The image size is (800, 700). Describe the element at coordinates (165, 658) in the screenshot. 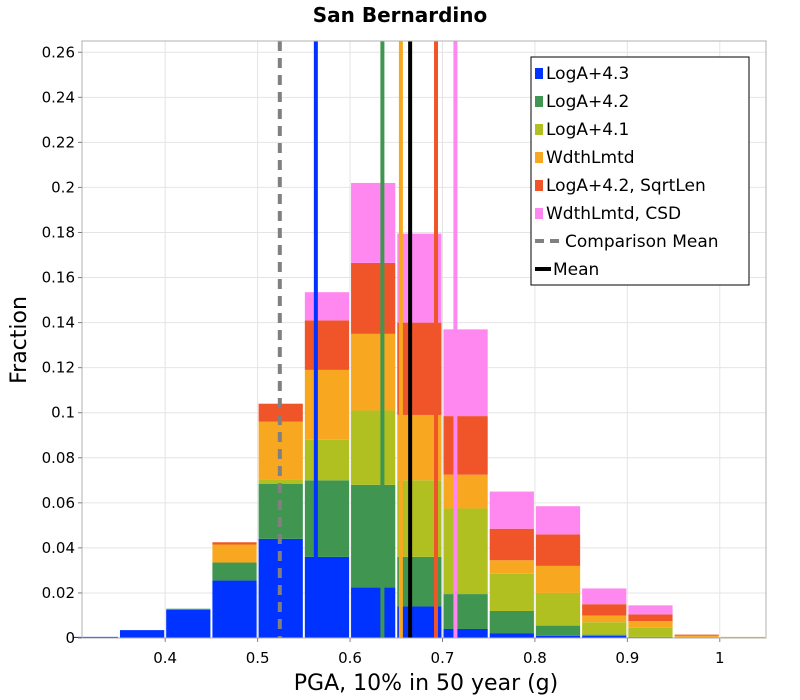

I see `x-tick-label: 0.4` at that location.